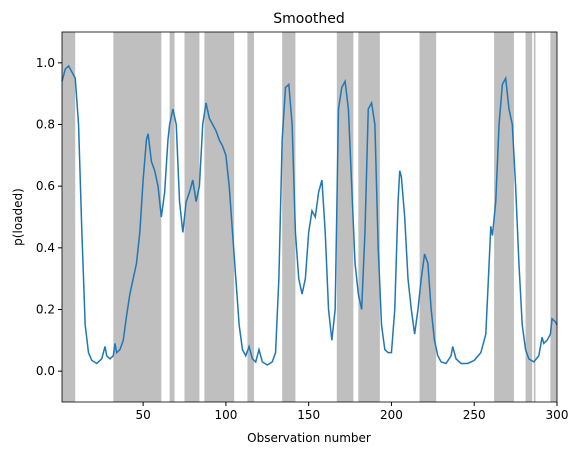  I want to click on x-axis-label: Observation number, so click(309, 438).